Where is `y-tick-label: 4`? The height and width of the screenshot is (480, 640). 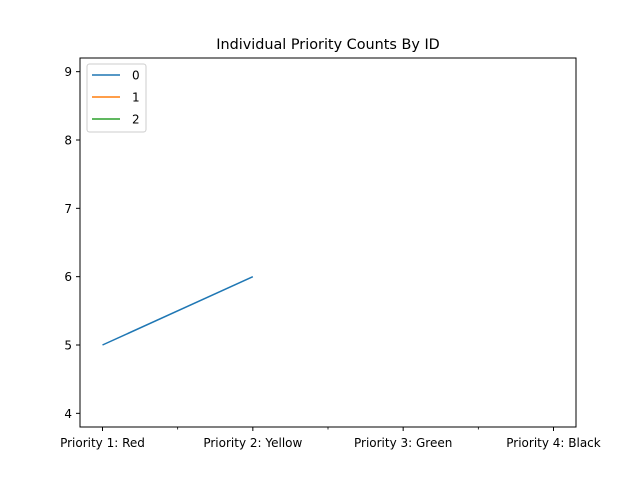
y-tick-label: 4 is located at coordinates (68, 414).